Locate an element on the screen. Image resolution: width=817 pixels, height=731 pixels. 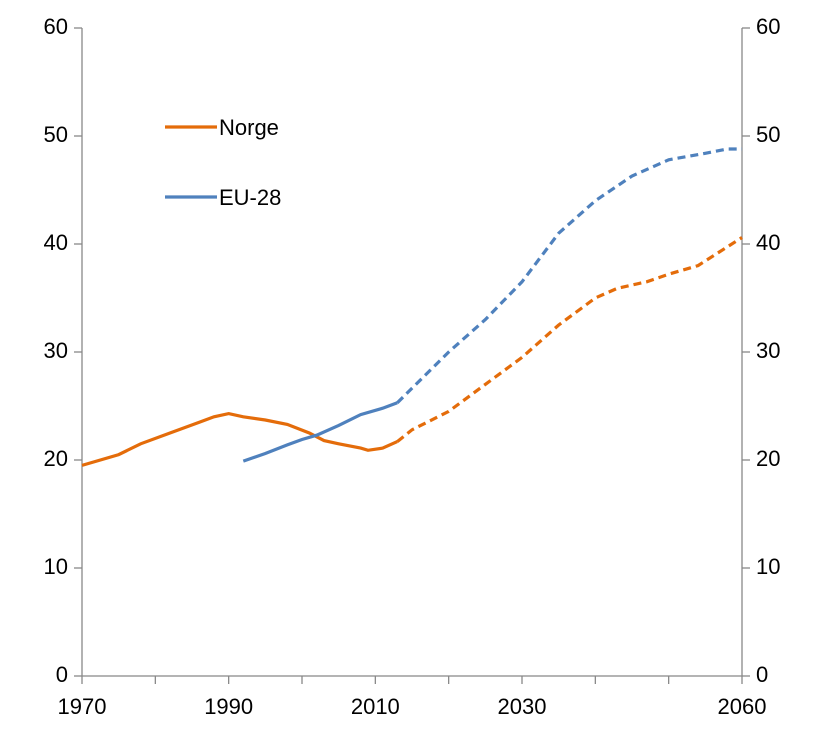
x-tick-label: 1970 is located at coordinates (82, 706).